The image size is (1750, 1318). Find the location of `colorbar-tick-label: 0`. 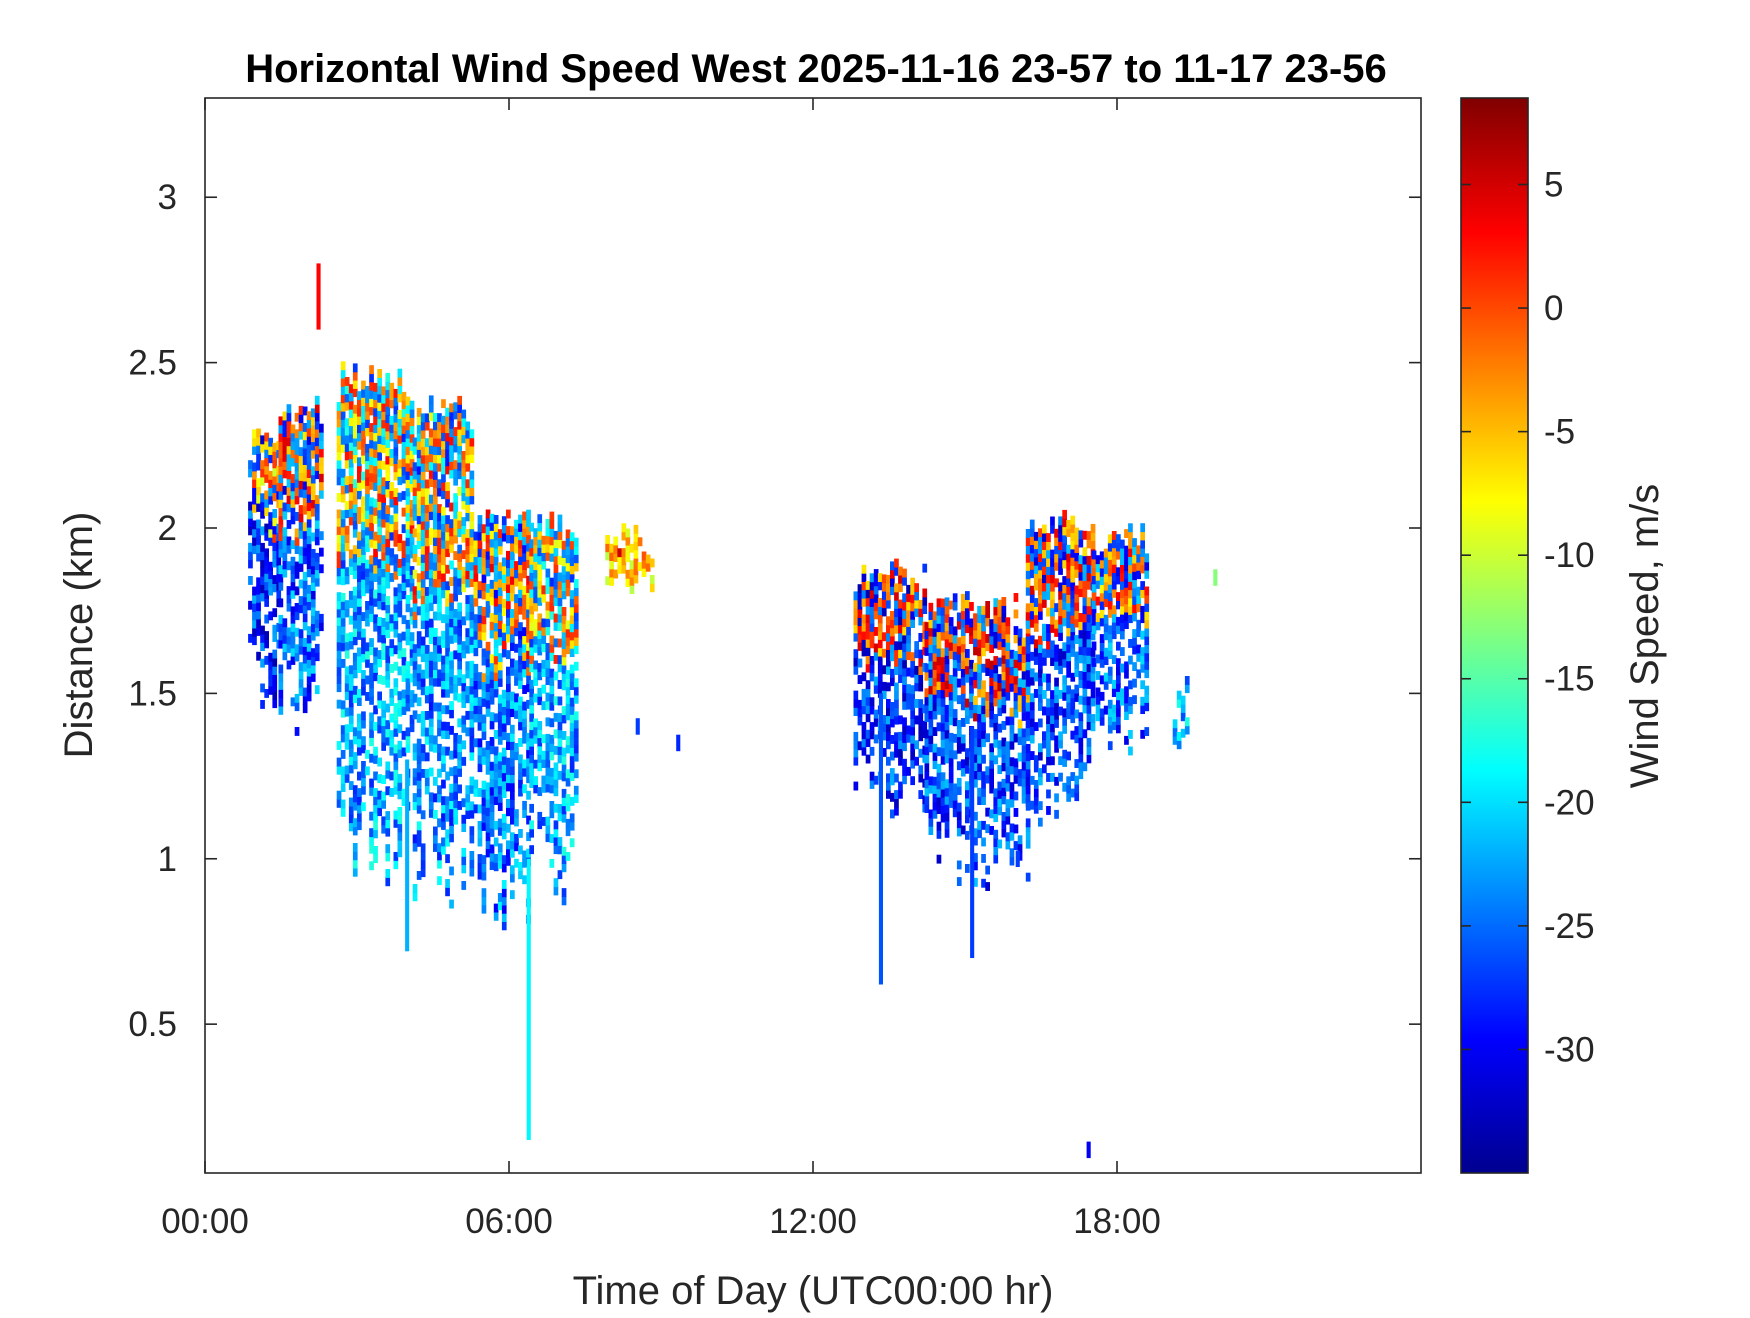

colorbar-tick-label: 0 is located at coordinates (1553, 308).